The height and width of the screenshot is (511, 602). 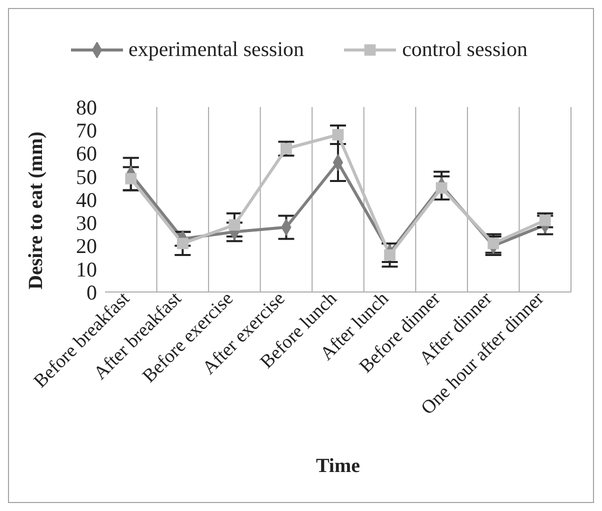 What do you see at coordinates (36, 211) in the screenshot?
I see `y-axis-title: Desire to eat (mm)` at bounding box center [36, 211].